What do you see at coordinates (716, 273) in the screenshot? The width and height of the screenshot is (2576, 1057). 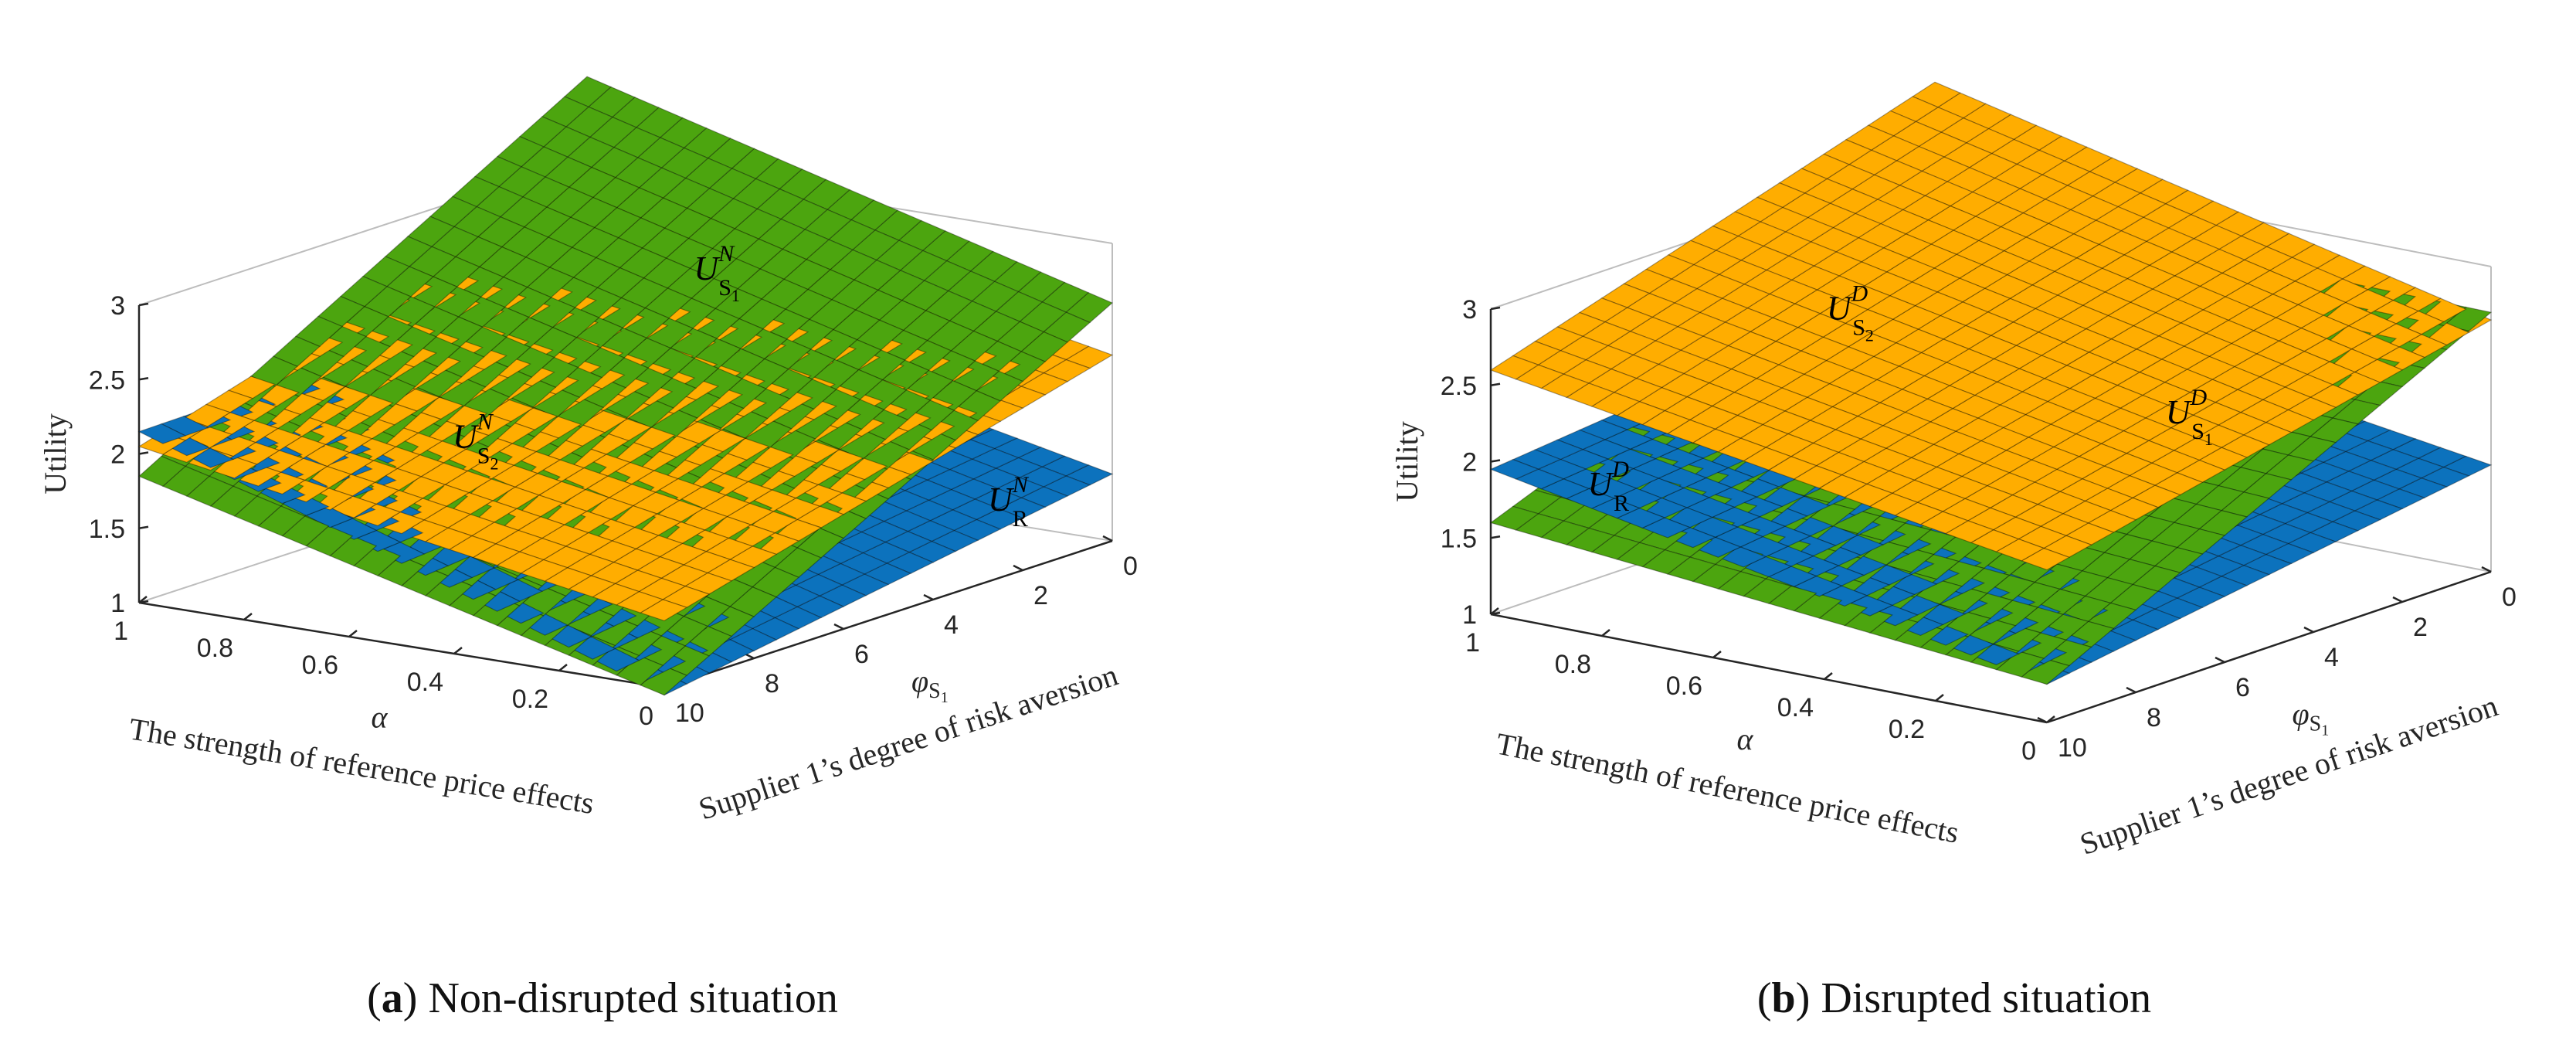 I see `surface-label-U_S1^N: UN S1` at bounding box center [716, 273].